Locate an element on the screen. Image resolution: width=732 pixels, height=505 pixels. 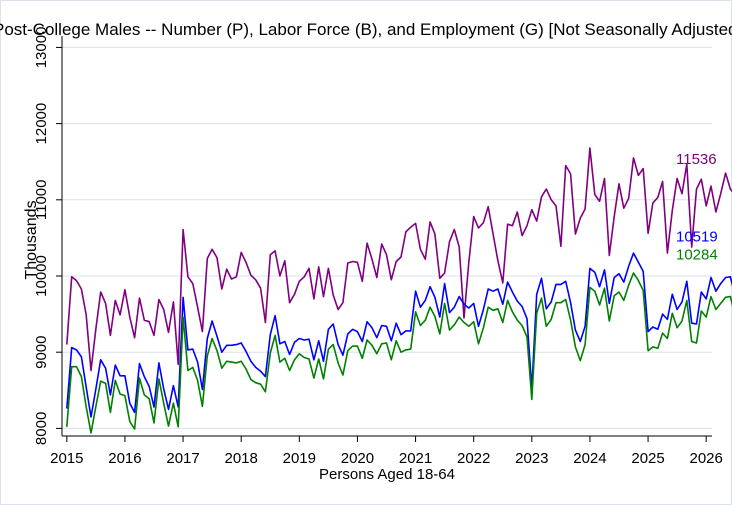
x-tick-label: 2026 is located at coordinates (706, 458).